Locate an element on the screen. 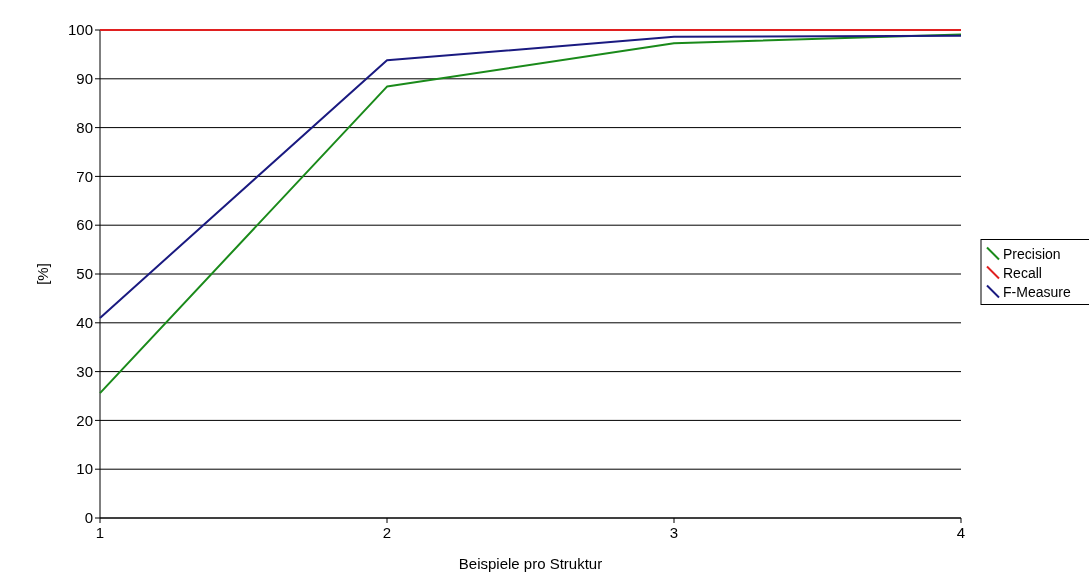 The image size is (1089, 581). y-tick-label: 60 is located at coordinates (84, 225).